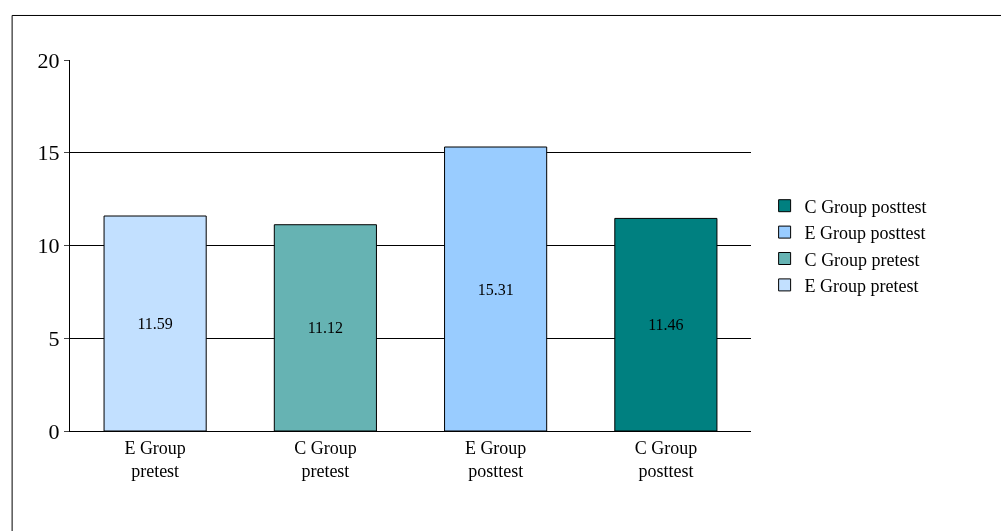 This screenshot has width=1001, height=531. Describe the element at coordinates (495, 459) in the screenshot. I see `x-tick-label: E Group posttest` at that location.